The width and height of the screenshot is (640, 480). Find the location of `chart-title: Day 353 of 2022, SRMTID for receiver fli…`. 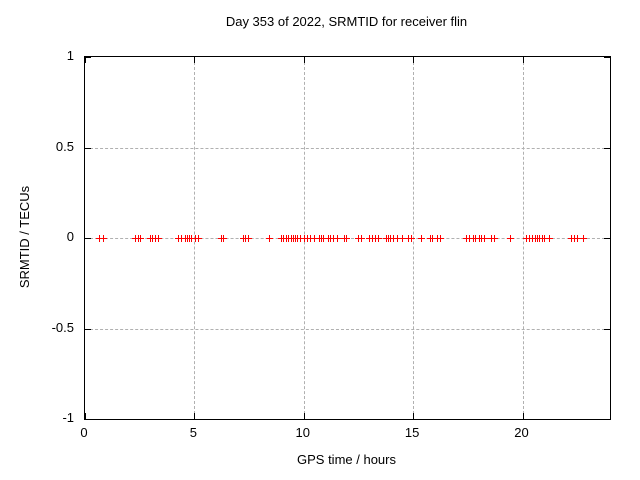

chart-title: Day 353 of 2022, SRMTID for receiver fli… is located at coordinates (346, 21).